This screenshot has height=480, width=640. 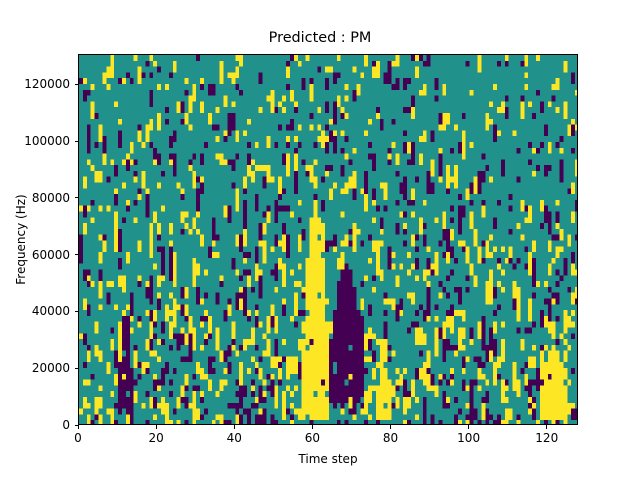 What do you see at coordinates (328, 459) in the screenshot?
I see `x-axis-label: Time step` at bounding box center [328, 459].